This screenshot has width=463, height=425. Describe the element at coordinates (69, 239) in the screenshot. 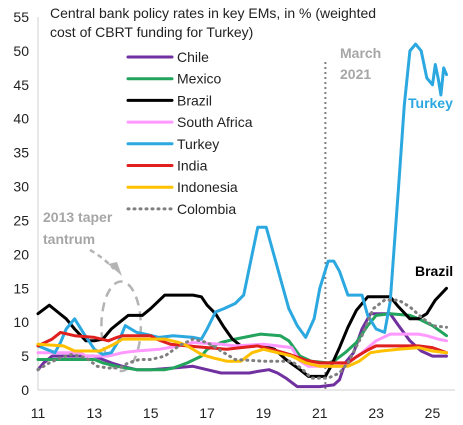

I see `taper-tantrum-label-line-2: tantrum` at that location.